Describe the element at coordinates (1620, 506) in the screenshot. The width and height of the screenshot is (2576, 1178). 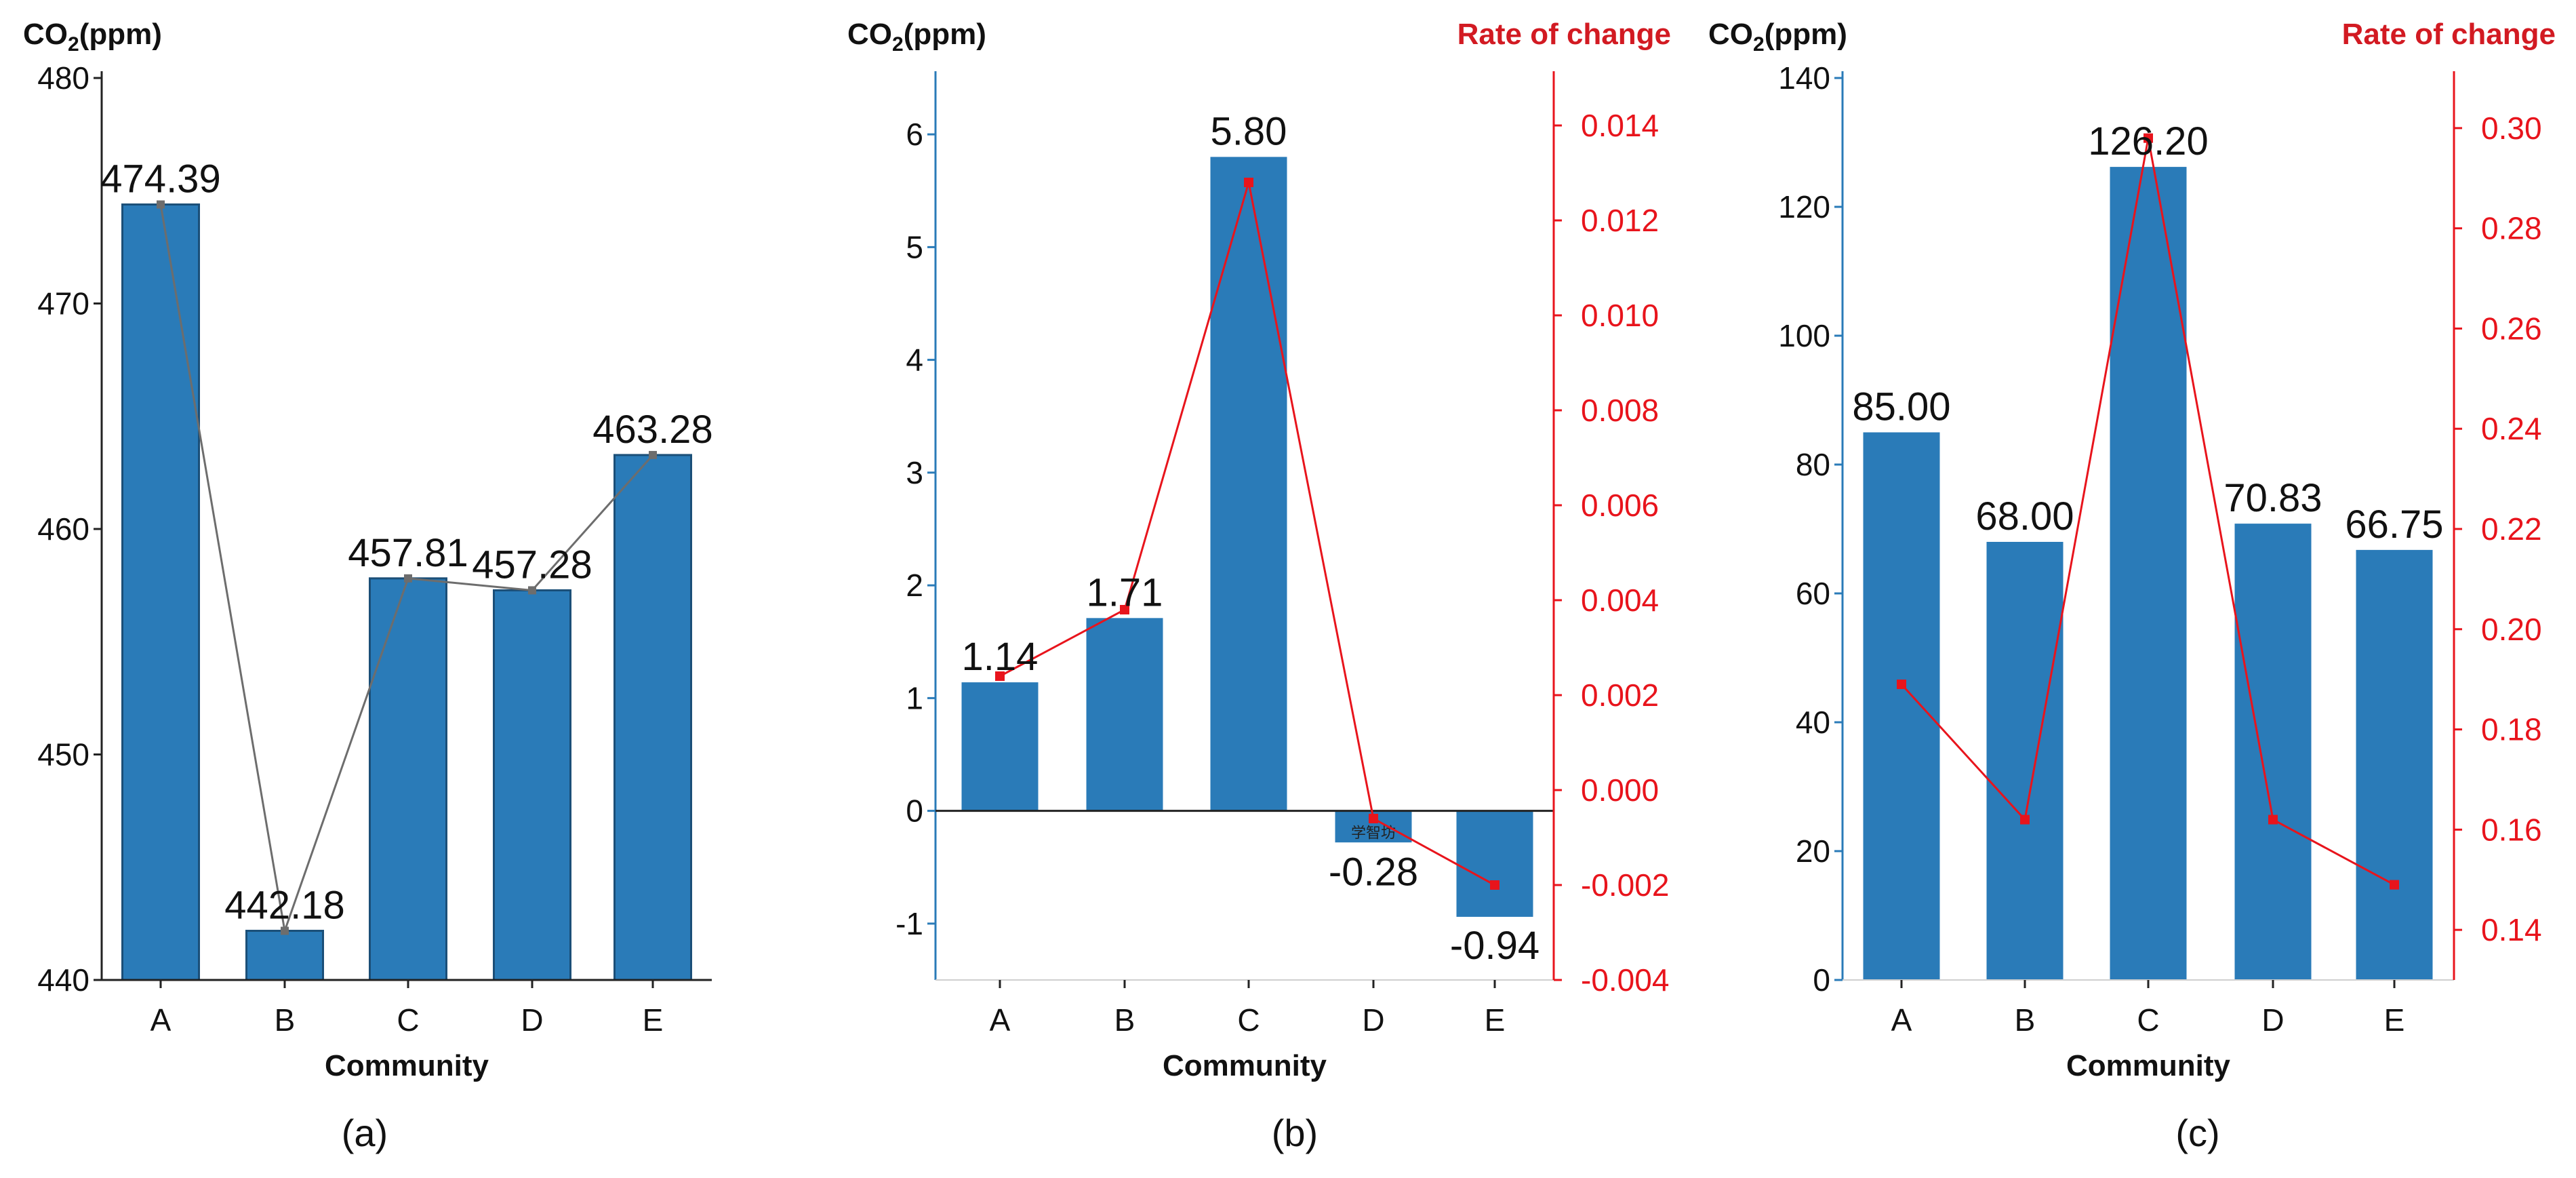
I see `y2-tick-label: 0.006` at that location.